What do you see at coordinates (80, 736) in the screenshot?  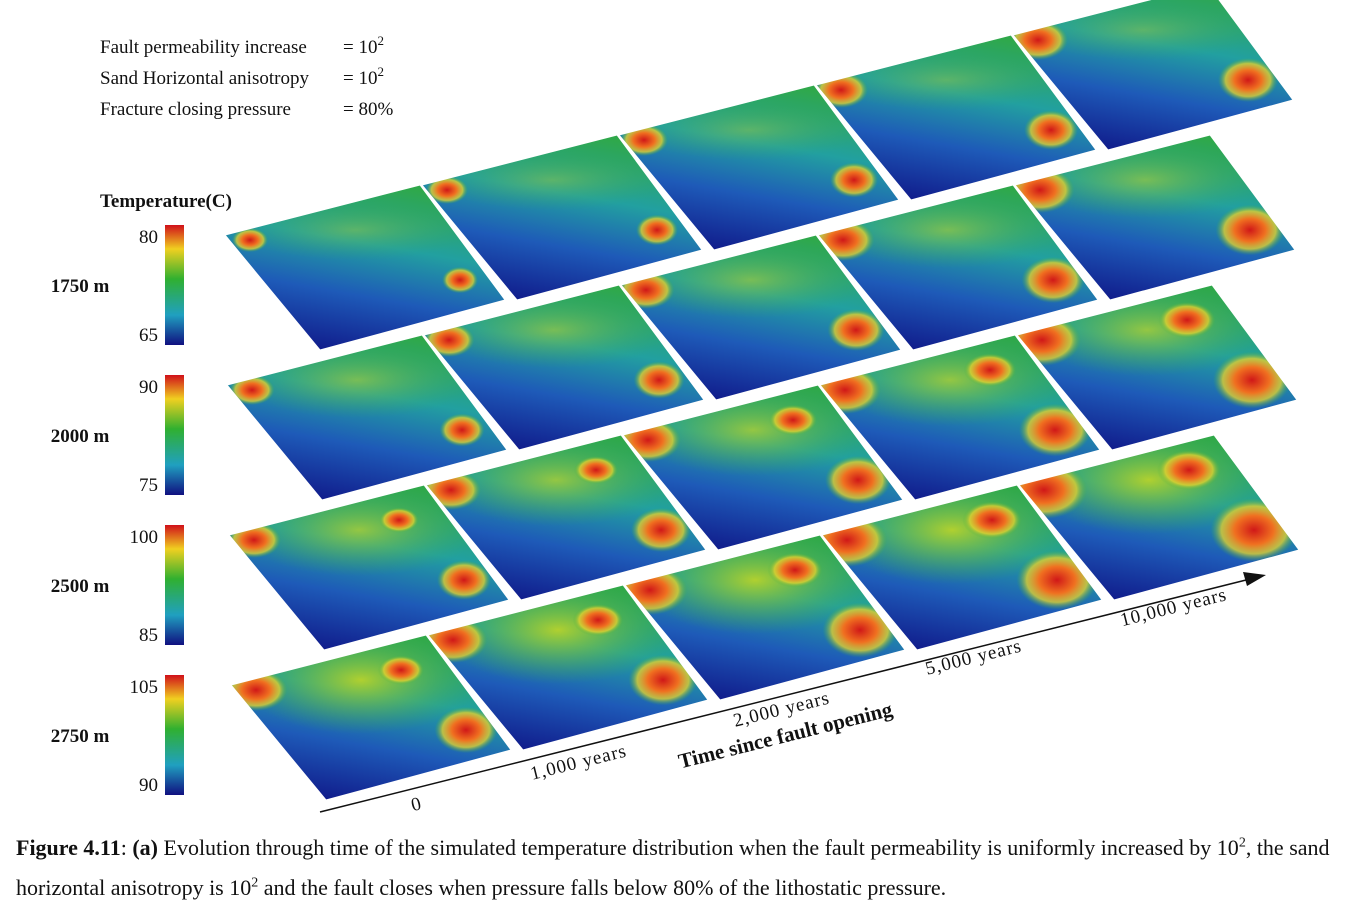 I see `depth-label: 2750 m` at bounding box center [80, 736].